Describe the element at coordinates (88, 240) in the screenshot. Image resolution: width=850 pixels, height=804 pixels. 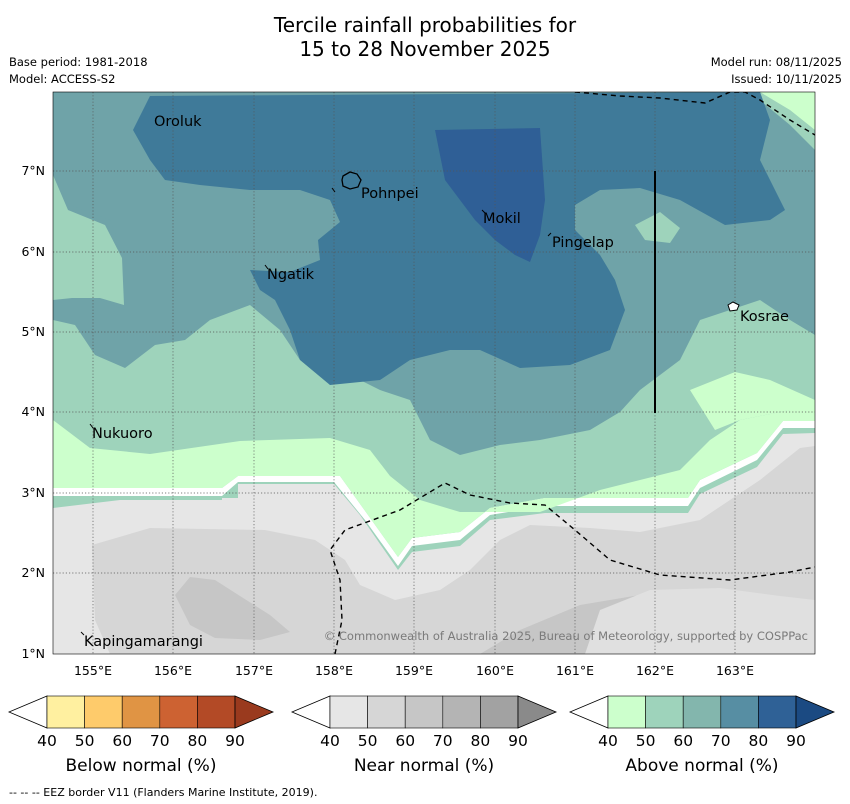
I see `contour-above-50-w` at that location.